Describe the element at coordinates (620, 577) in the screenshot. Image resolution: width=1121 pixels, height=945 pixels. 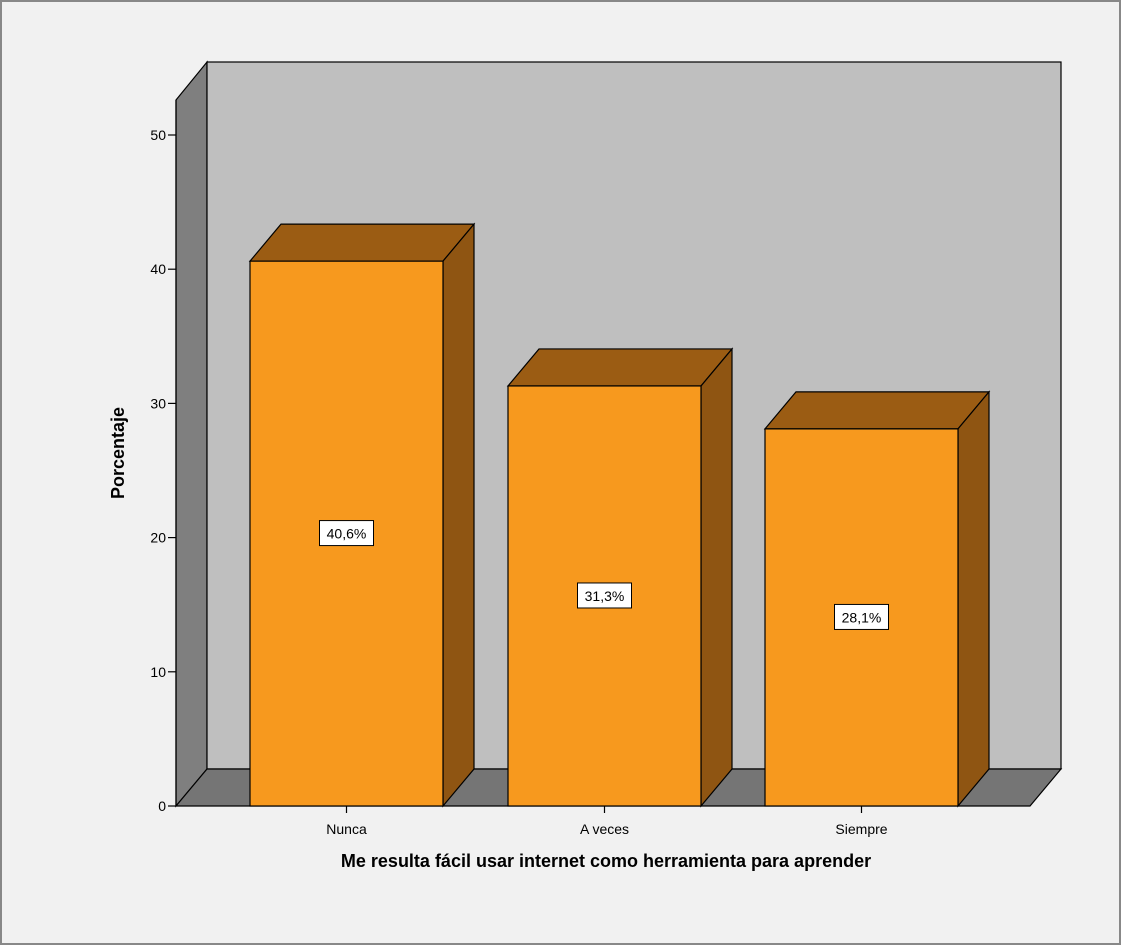
I see `bar-a-veces: 31,3%` at that location.